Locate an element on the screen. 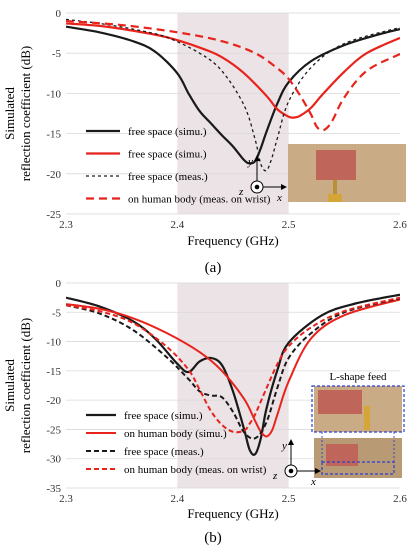 Image resolution: width=416 pixels, height=550 pixels. connector-image is located at coordinates (335, 198).